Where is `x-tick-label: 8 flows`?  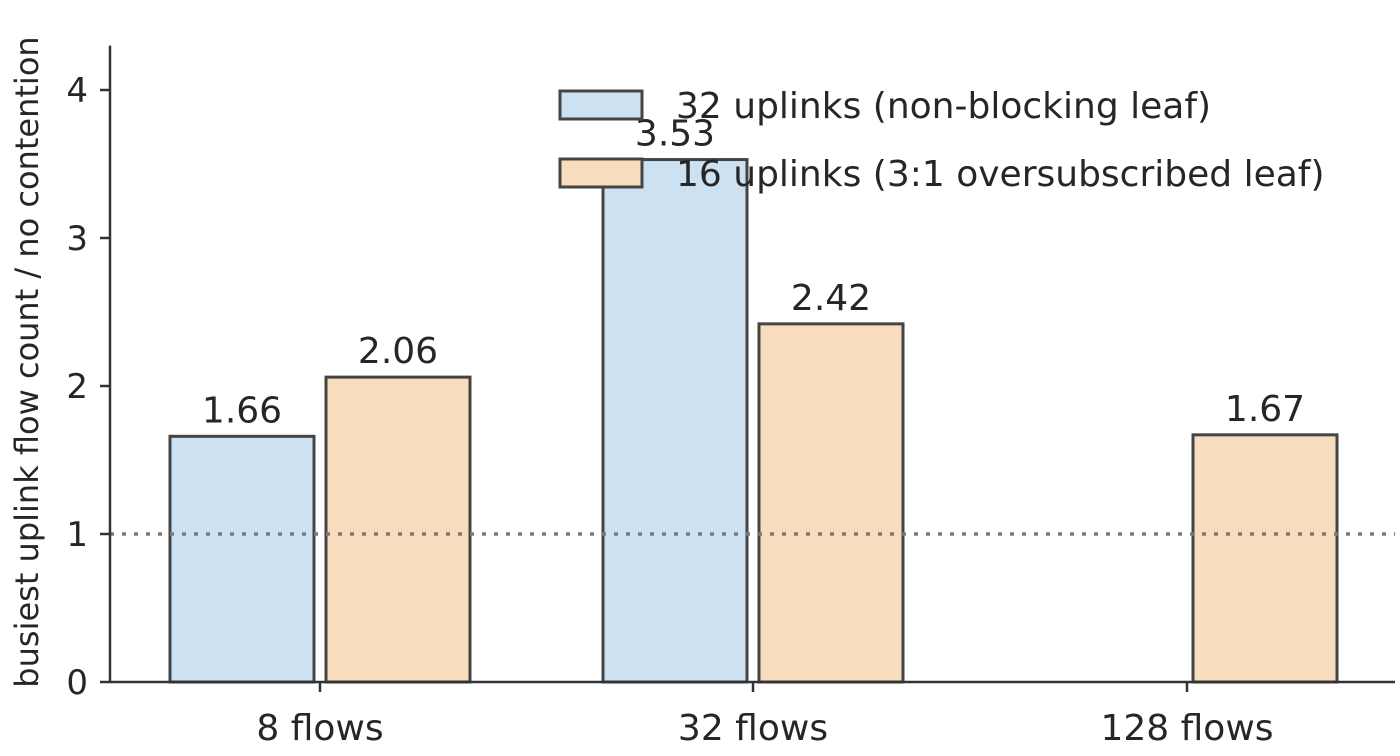 x-tick-label: 8 flows is located at coordinates (319, 728).